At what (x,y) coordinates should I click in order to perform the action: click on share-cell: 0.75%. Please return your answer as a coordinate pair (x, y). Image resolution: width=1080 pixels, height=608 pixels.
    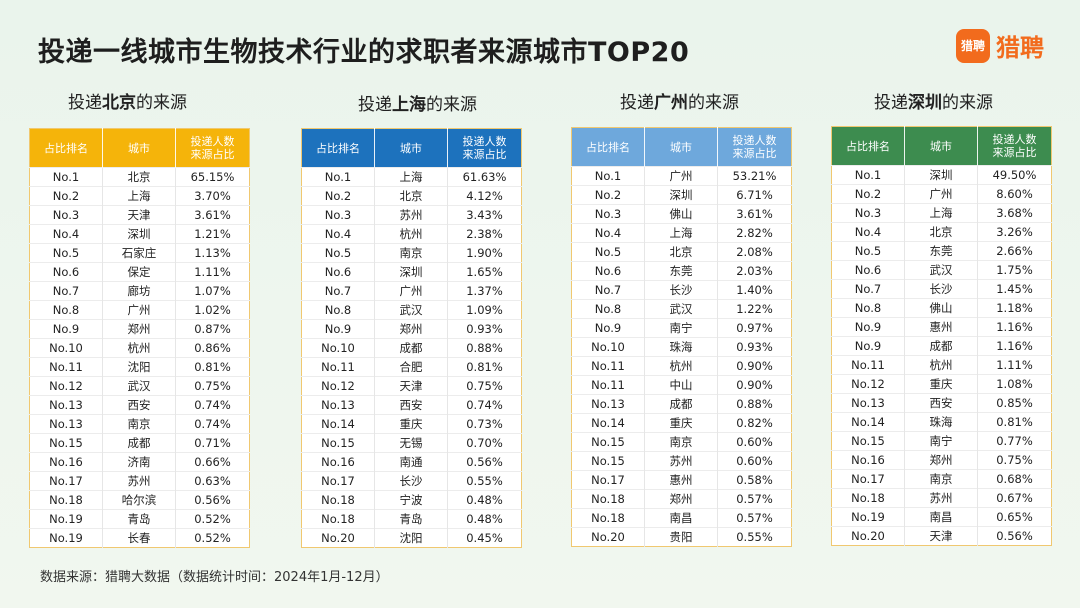
    Looking at the image, I should click on (212, 386).